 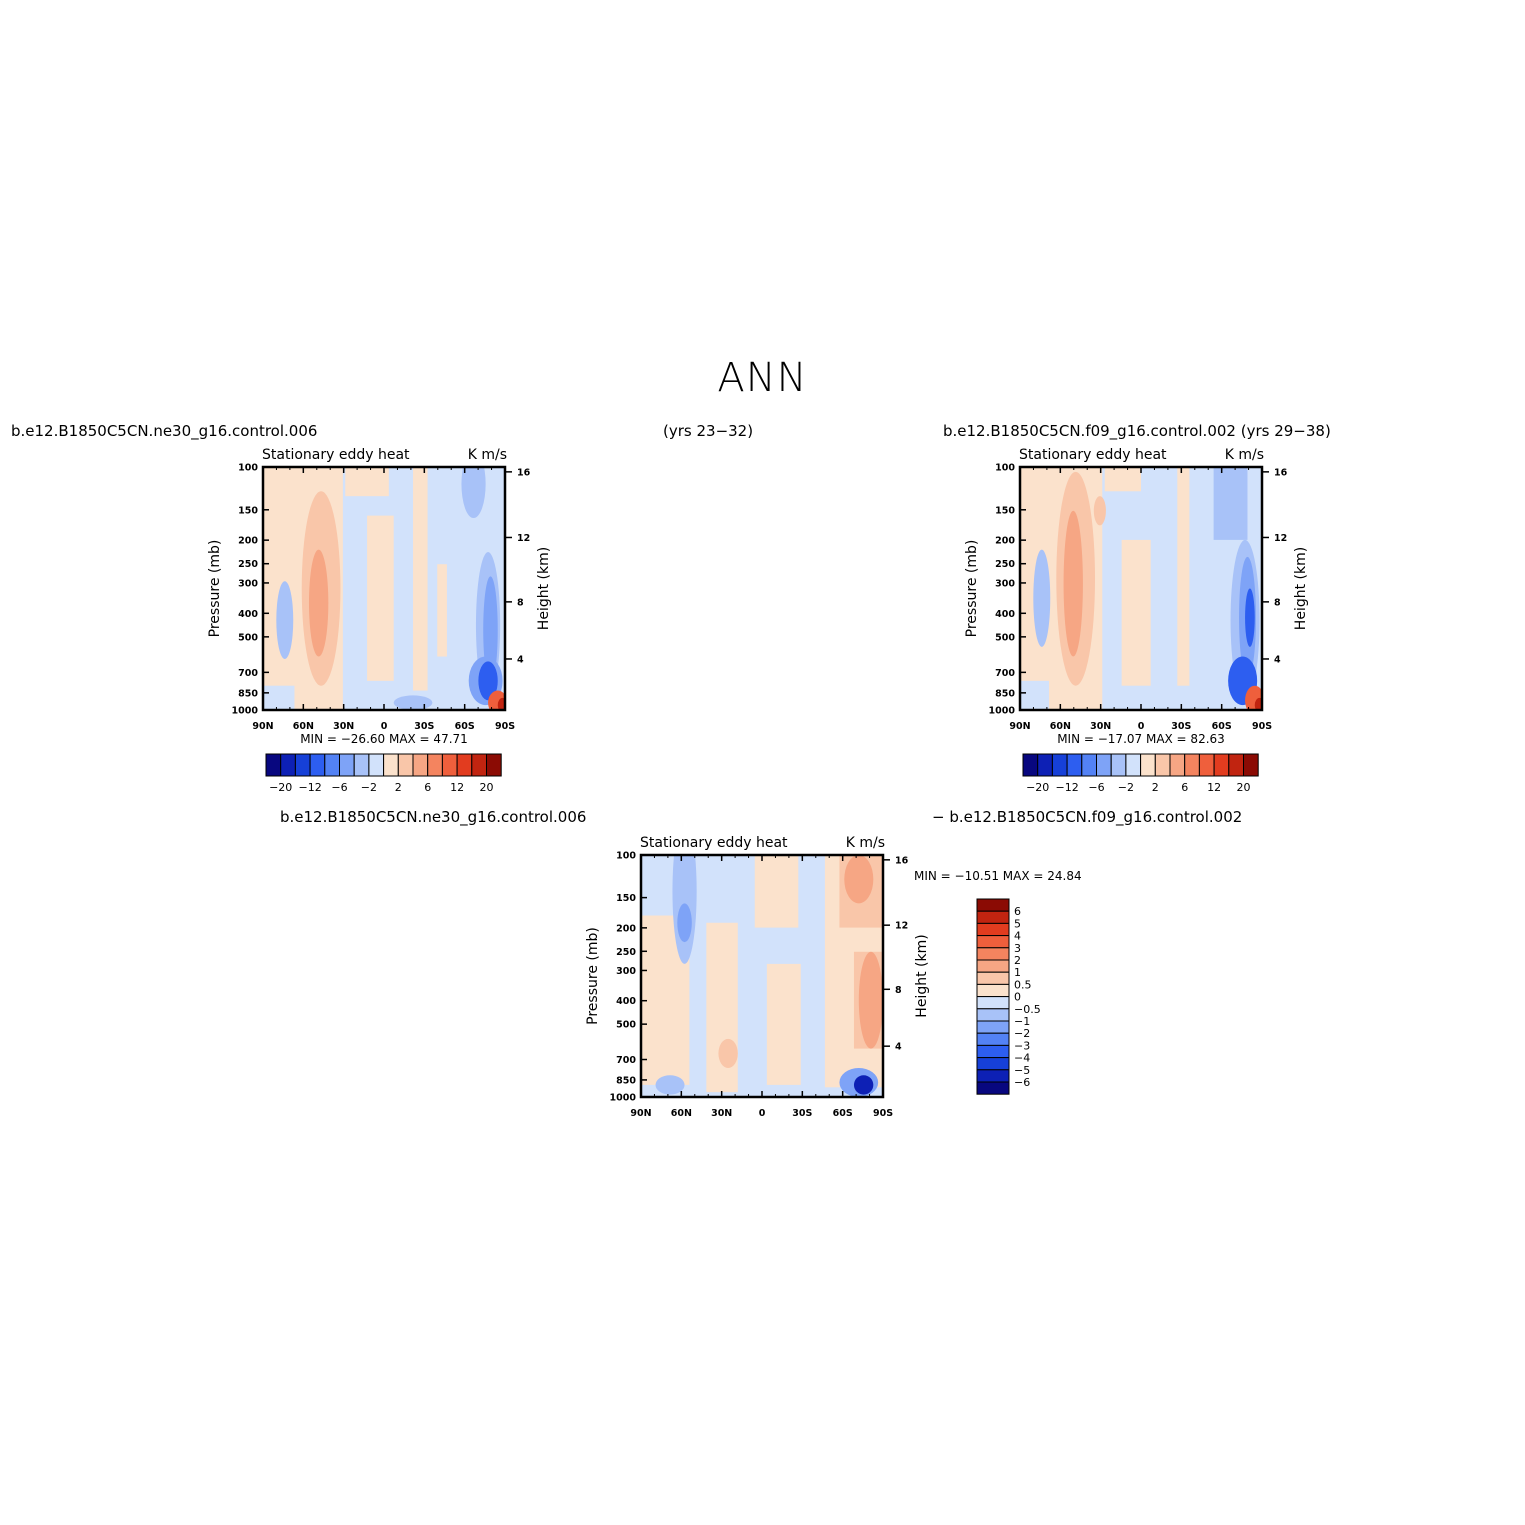 What do you see at coordinates (280, 787) in the screenshot?
I see `colorbar-label: −20` at bounding box center [280, 787].